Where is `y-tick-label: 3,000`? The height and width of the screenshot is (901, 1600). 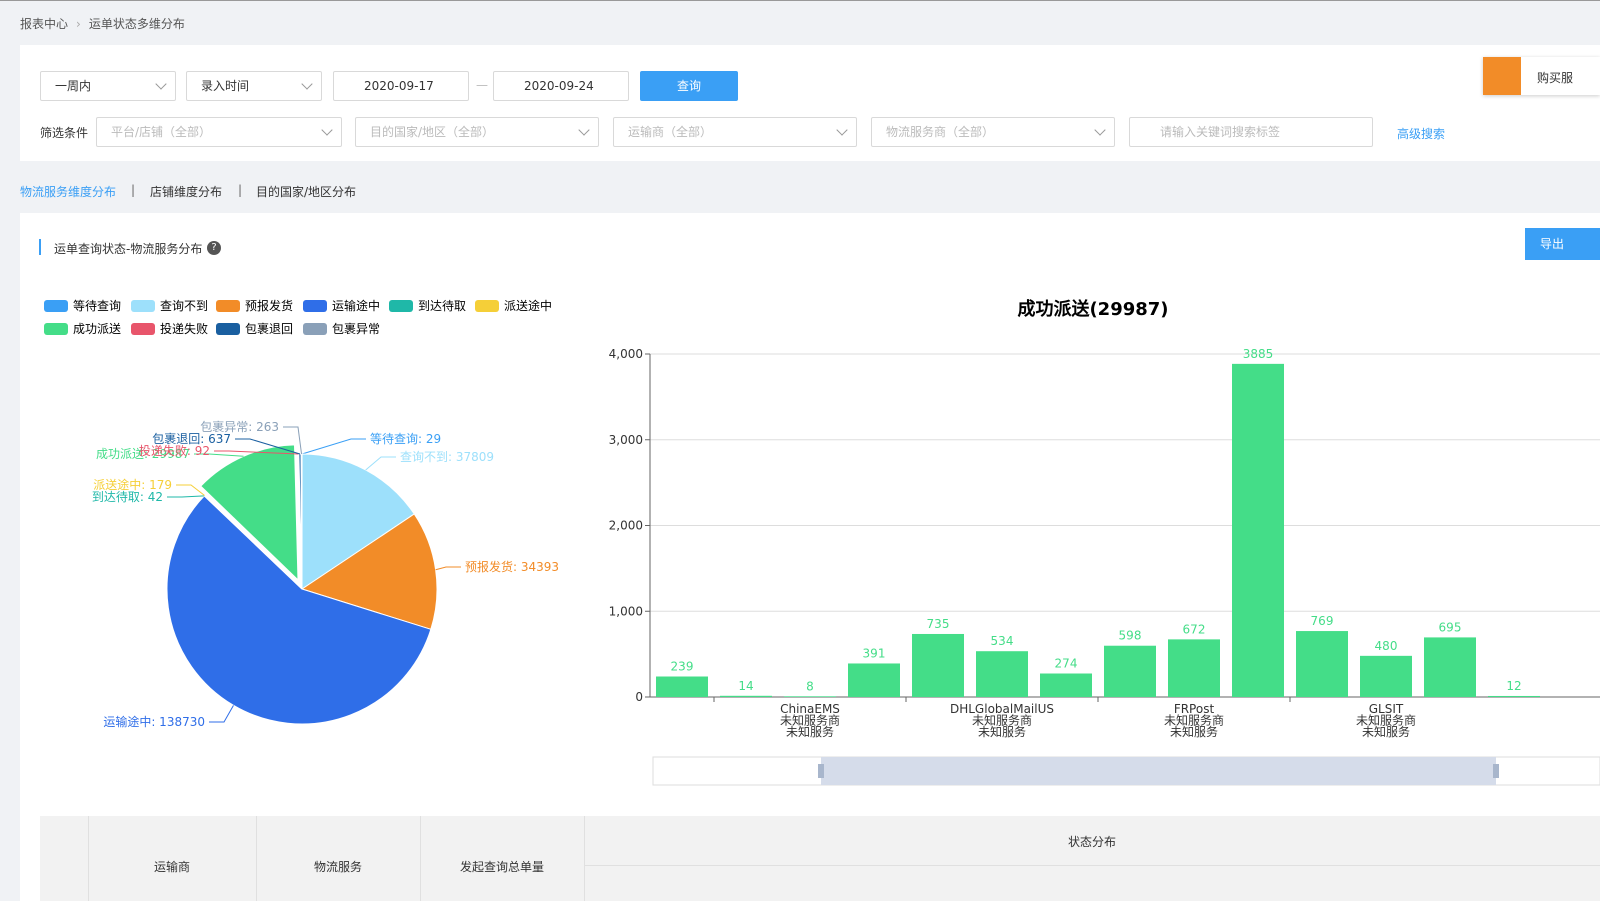 y-tick-label: 3,000 is located at coordinates (626, 440).